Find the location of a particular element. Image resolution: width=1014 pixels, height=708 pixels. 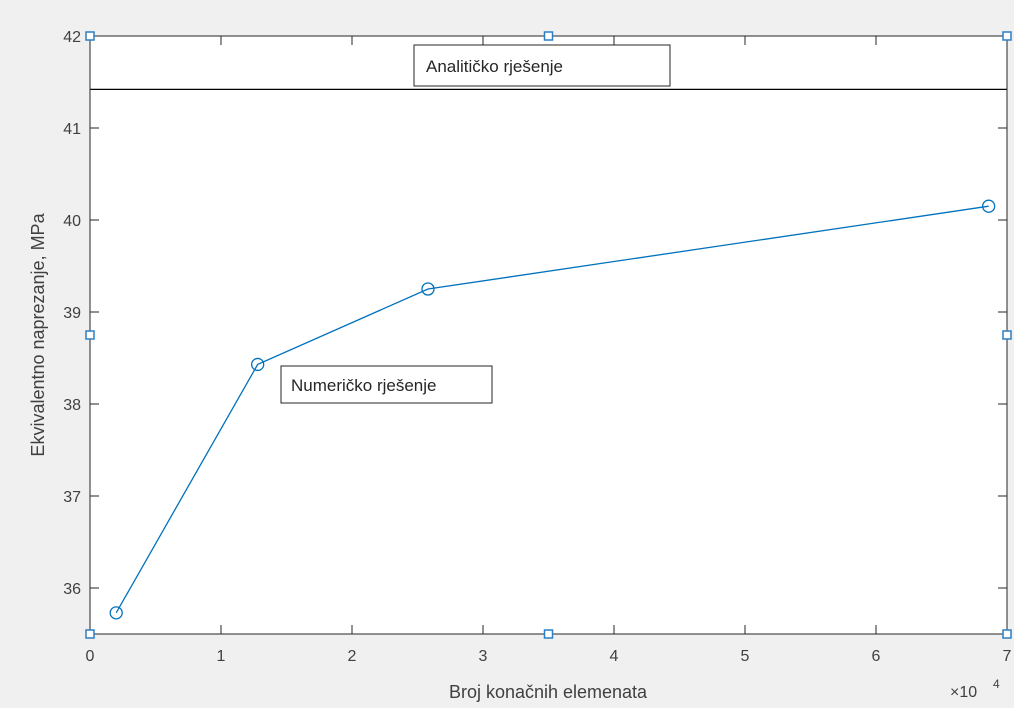

x-tick-label: 1 is located at coordinates (221, 656).